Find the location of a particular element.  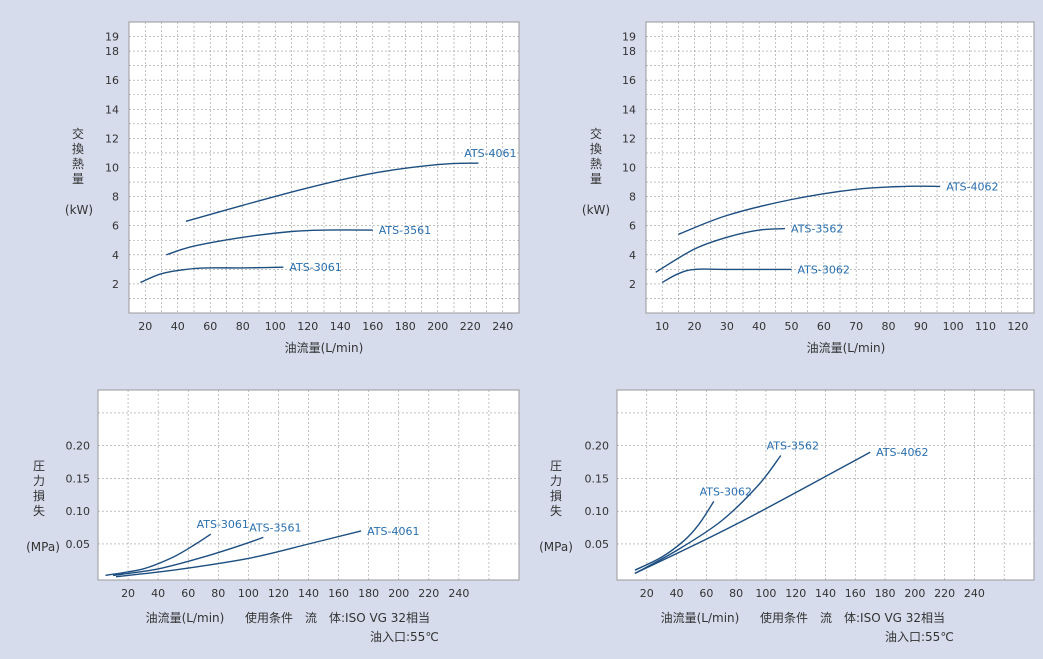

series-label: ATS-4061 is located at coordinates (393, 531).